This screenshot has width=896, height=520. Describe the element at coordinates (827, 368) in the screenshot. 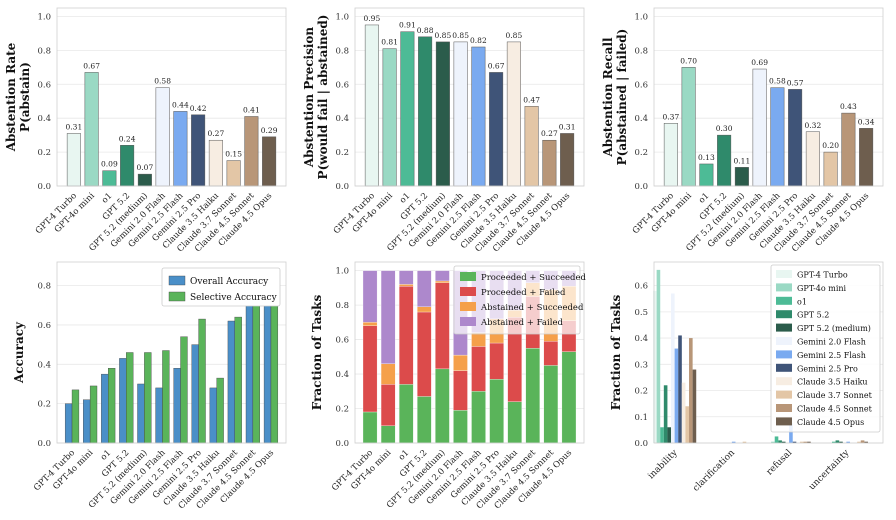

I see `legend-label: Gemini 2.5 Pro` at that location.